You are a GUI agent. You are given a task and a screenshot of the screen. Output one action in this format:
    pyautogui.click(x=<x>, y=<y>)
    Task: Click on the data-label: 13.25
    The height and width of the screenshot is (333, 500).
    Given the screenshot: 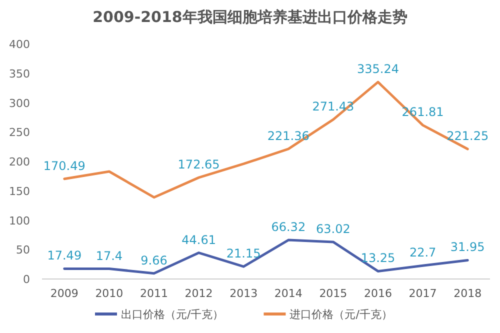 What is the action you would take?
    pyautogui.click(x=378, y=258)
    